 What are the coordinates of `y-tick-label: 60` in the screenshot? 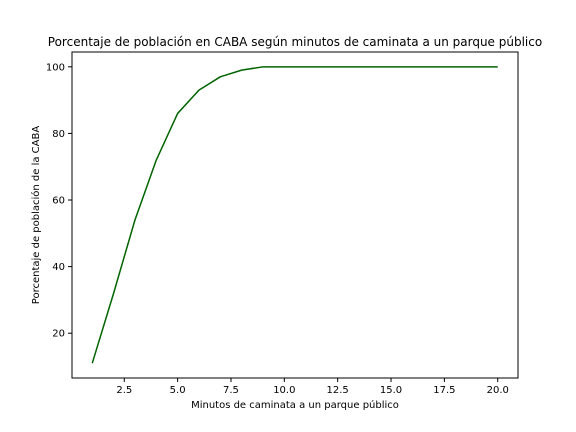 It's located at (58, 201).